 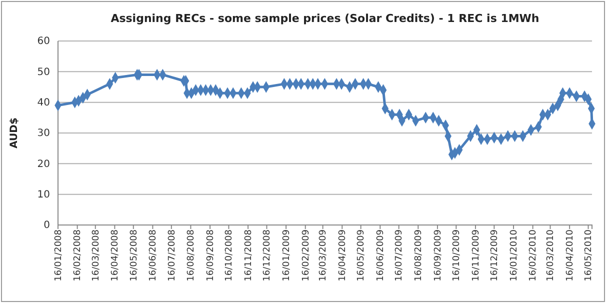 What do you see at coordinates (399, 255) in the screenshot?
I see `x-tick-label: 16/07/2009` at bounding box center [399, 255].